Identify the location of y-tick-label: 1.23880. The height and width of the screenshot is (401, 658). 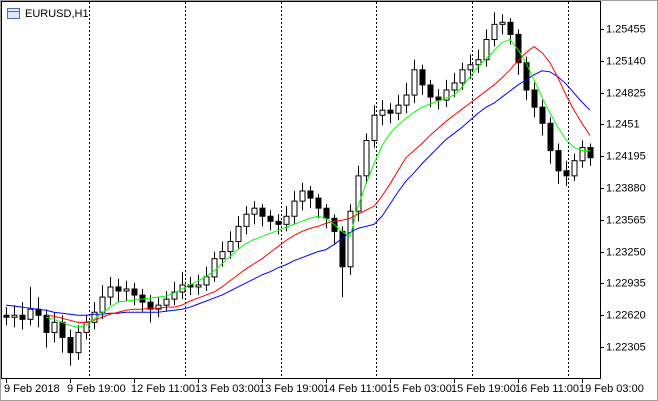
(626, 188).